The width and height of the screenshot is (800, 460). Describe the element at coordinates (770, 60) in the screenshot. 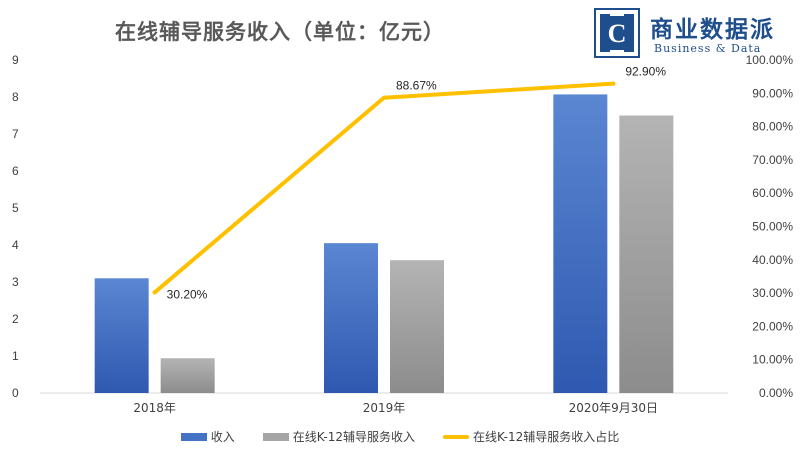

I see `y-right-tick-label: 100.00%` at that location.